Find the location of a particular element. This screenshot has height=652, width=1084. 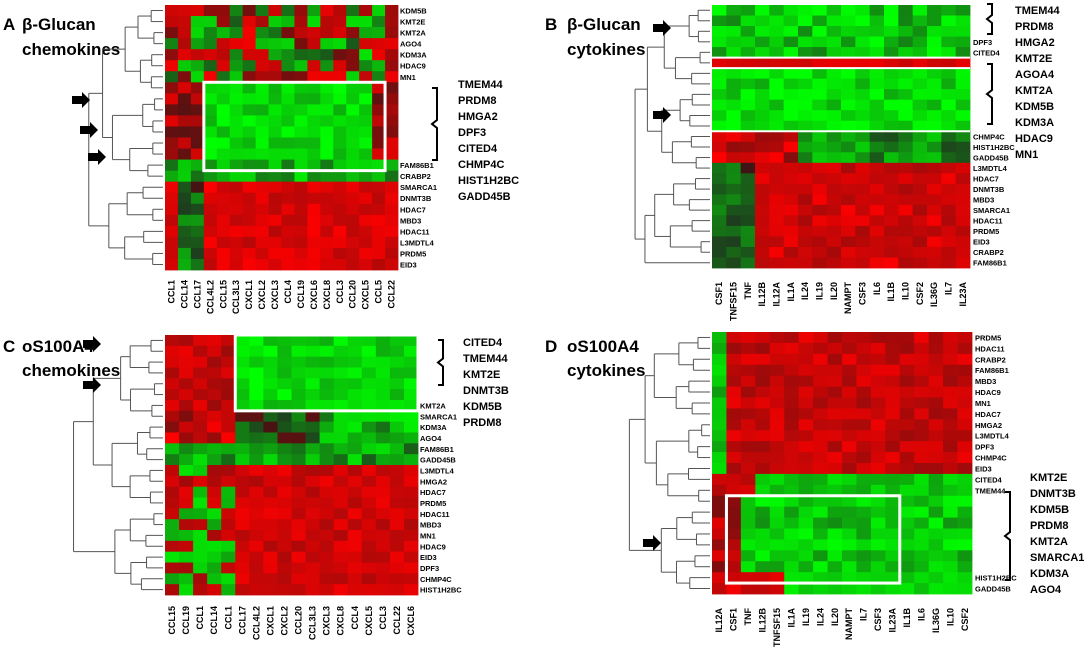

row-label: CHMP4C is located at coordinates (991, 458).